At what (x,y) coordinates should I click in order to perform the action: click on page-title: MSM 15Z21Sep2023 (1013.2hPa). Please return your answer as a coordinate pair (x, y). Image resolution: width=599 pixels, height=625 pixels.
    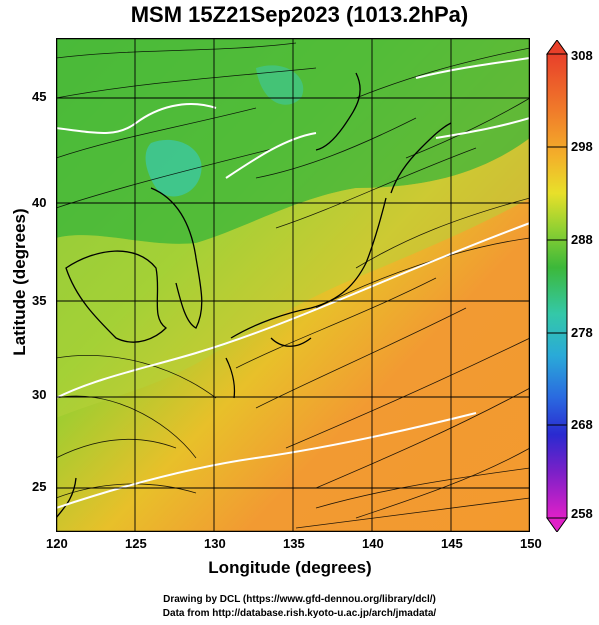
    Looking at the image, I should click on (299, 14).